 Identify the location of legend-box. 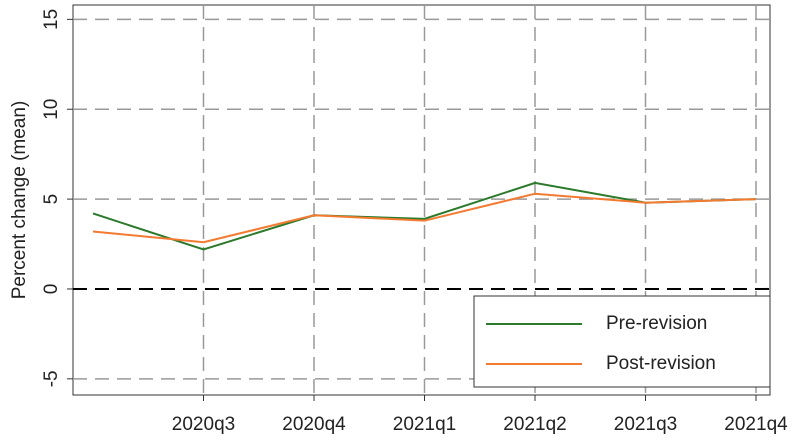
(622, 341).